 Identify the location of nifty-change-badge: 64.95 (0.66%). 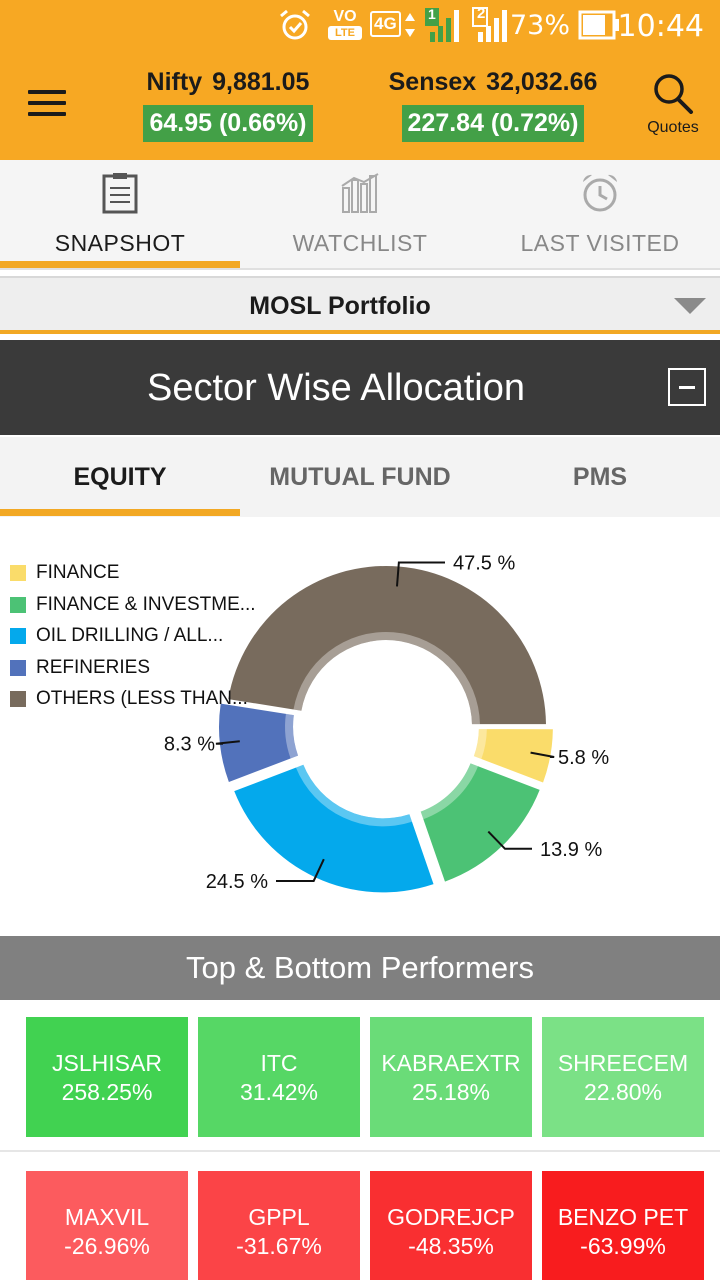
(228, 123).